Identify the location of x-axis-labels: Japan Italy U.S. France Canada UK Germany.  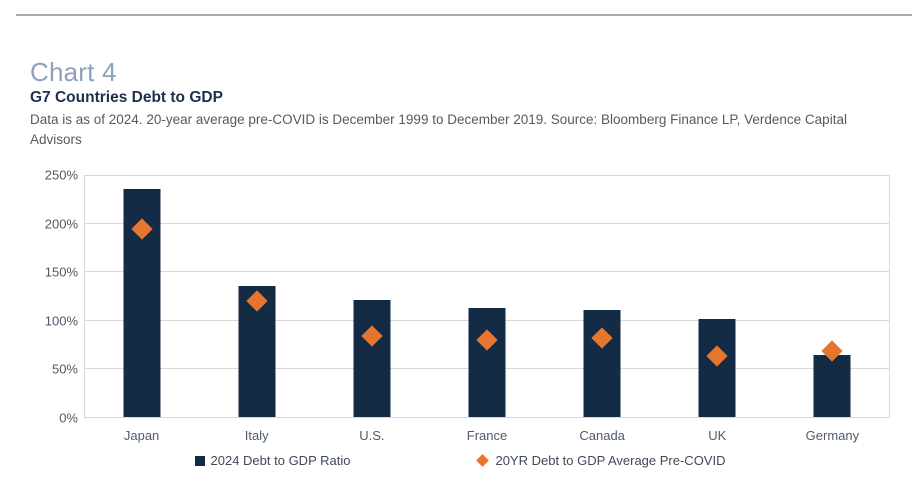
(487, 435).